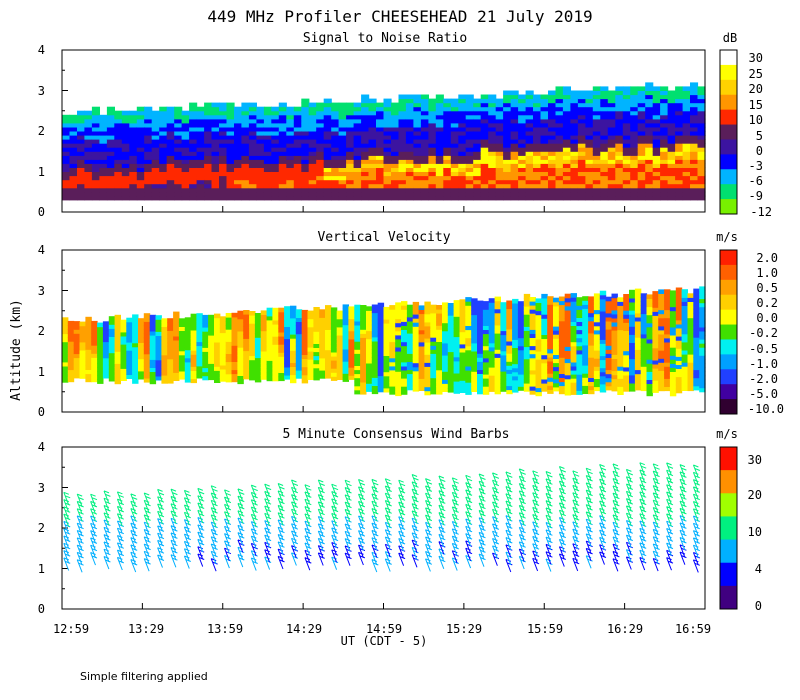 The width and height of the screenshot is (800, 700). I want to click on p2-cbar-label-6: -0.5, so click(763, 349).